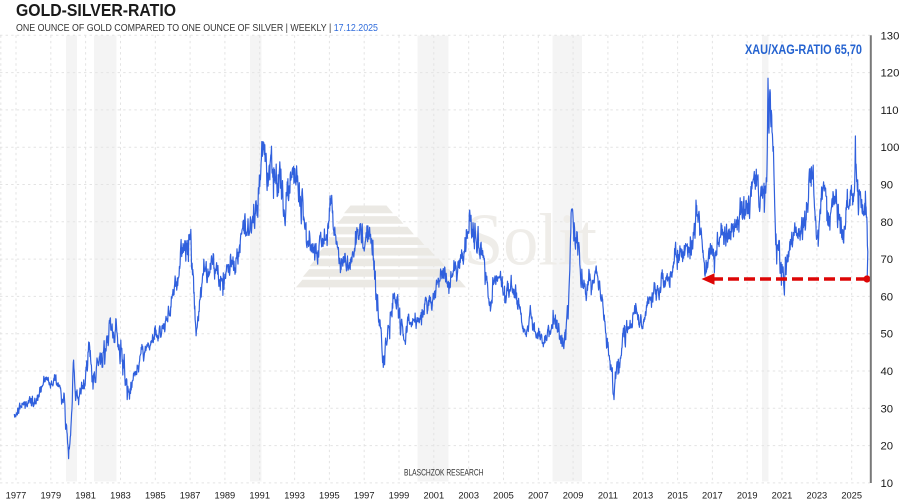  What do you see at coordinates (225, 496) in the screenshot?
I see `svg-text: 1989` at bounding box center [225, 496].